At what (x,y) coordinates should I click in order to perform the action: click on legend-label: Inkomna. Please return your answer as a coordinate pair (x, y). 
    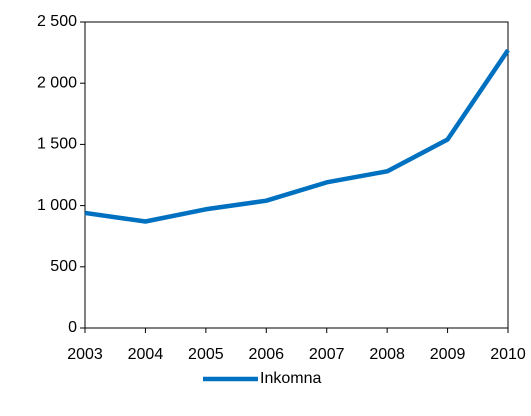
    Looking at the image, I should click on (290, 378).